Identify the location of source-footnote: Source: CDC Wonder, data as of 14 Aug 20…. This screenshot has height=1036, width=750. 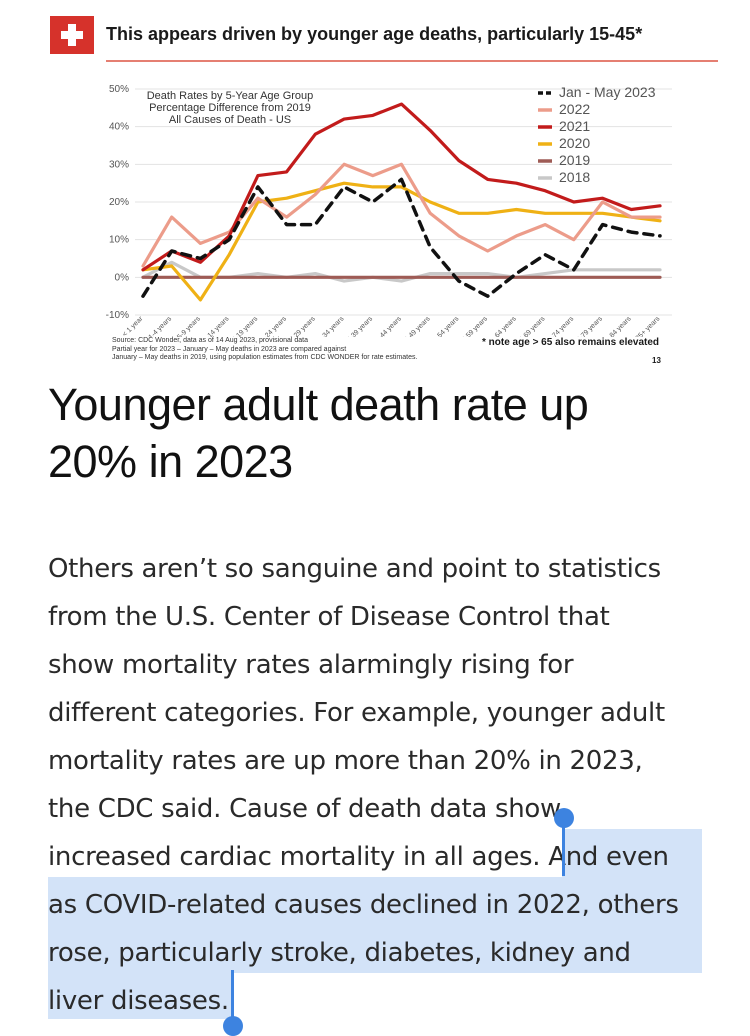
(282, 350).